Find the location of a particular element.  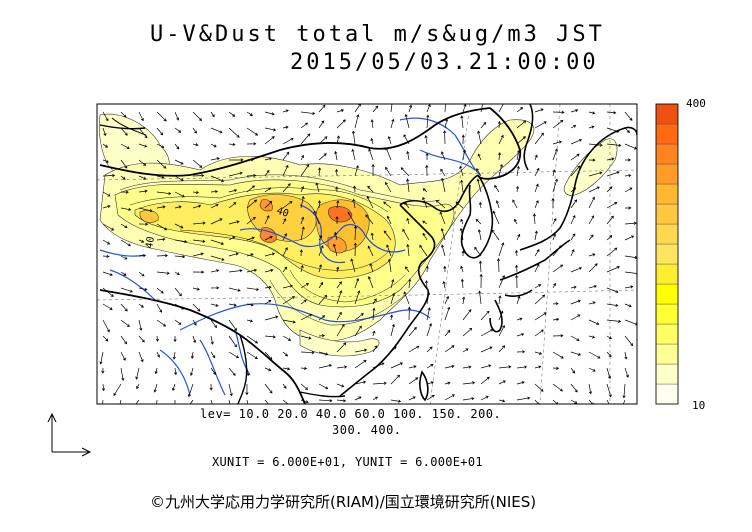

contour-label: 40 is located at coordinates (282, 212).